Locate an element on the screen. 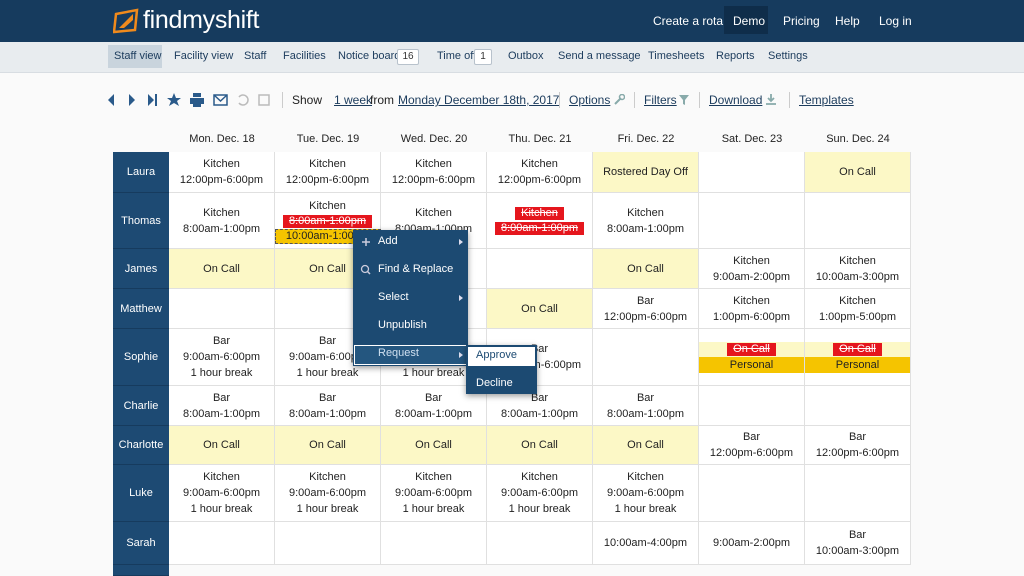  subnav-link: Settings is located at coordinates (788, 56).